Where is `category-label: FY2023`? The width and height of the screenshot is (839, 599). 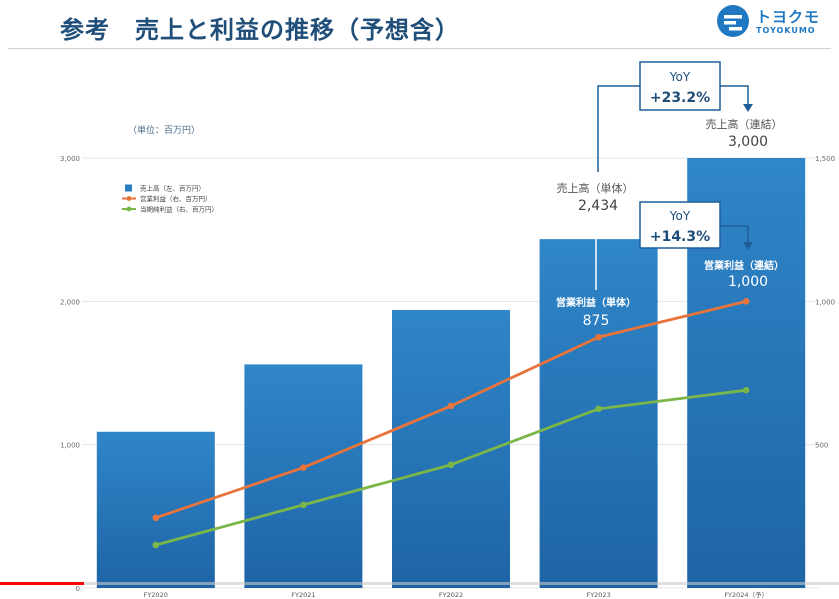 category-label: FY2023 is located at coordinates (598, 595).